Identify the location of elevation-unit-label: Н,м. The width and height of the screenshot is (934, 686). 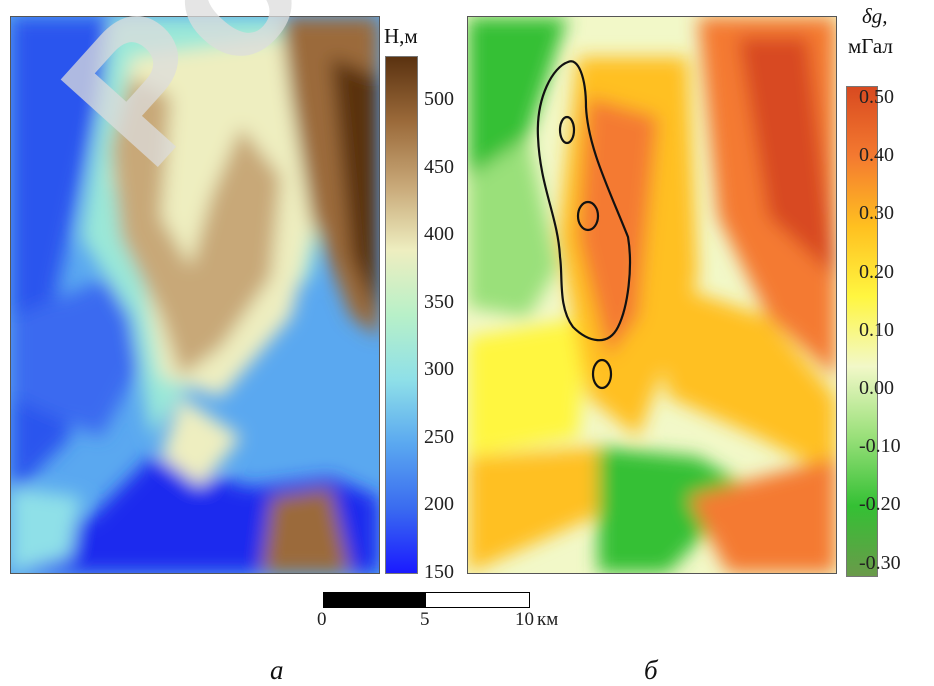
(401, 36).